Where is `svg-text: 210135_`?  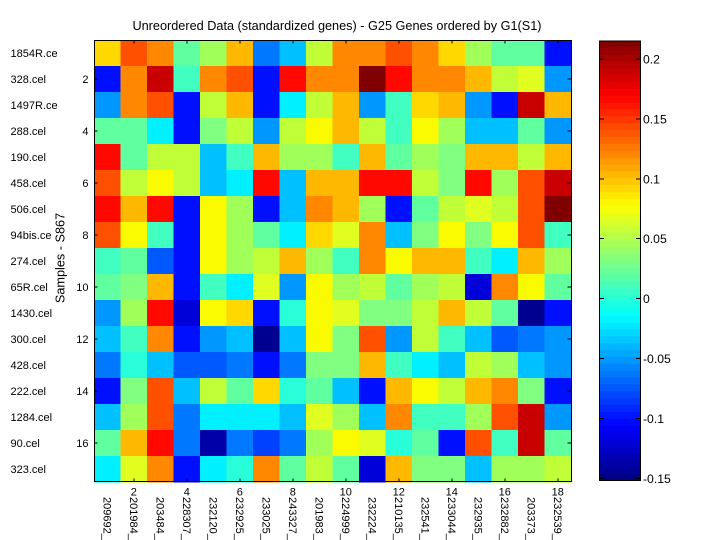 svg-text: 210135_ is located at coordinates (398, 518).